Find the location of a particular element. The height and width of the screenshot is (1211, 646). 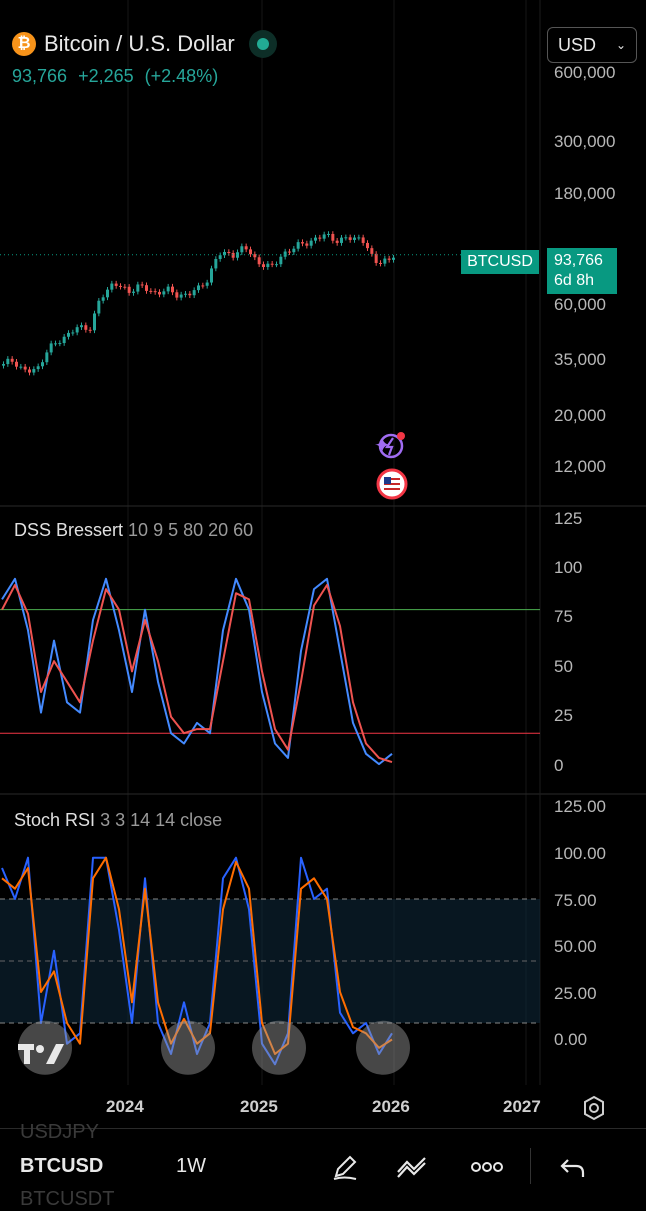

pencil-icon is located at coordinates (345, 1167).